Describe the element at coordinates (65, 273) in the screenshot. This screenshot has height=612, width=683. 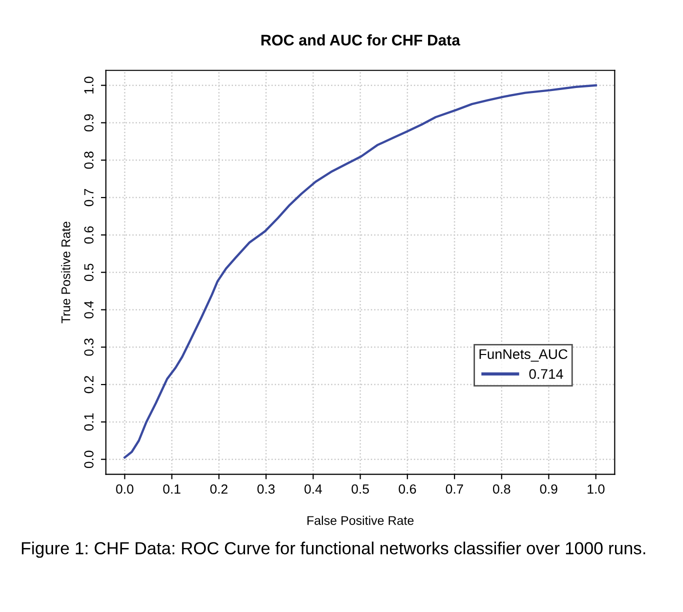
I see `y-axis-title: True Positive Rate` at that location.